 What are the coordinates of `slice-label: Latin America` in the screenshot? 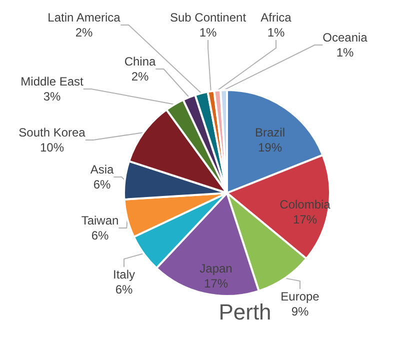 It's located at (84, 17).